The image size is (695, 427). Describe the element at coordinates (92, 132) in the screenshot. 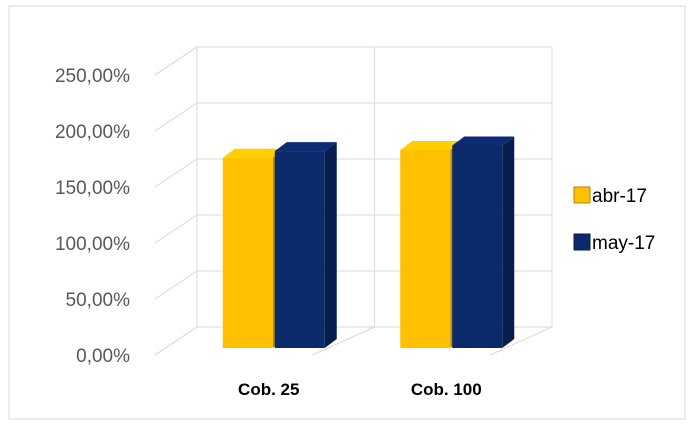

I see `y-tick-label: 200,00%` at that location.